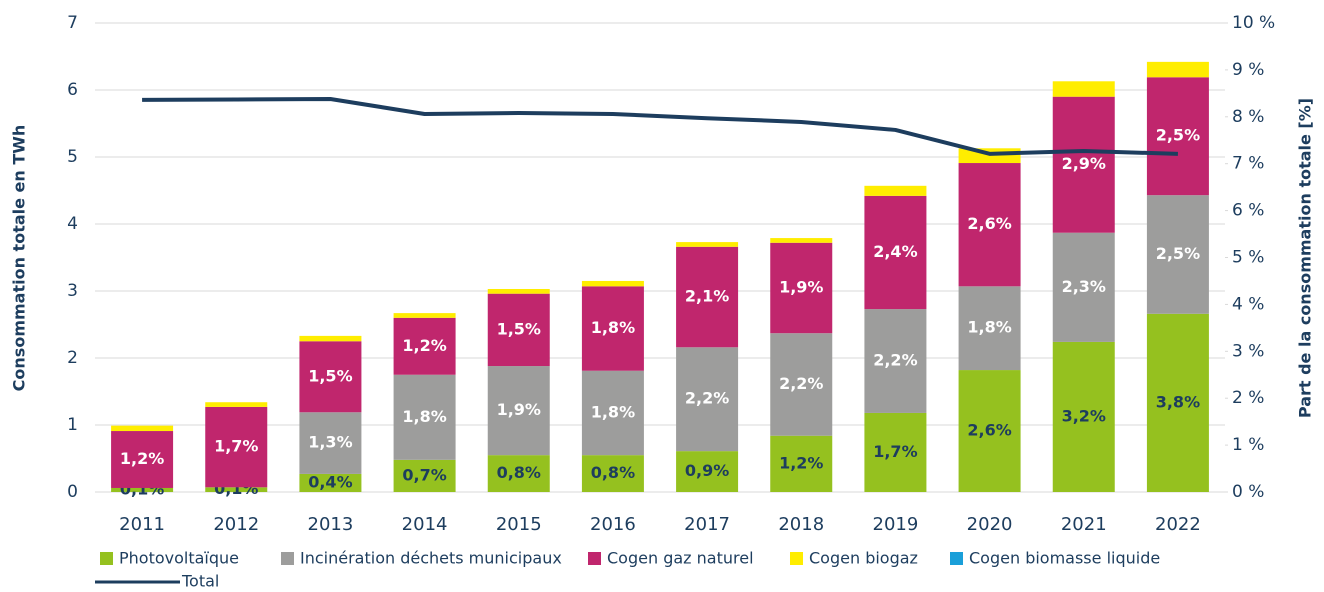 This screenshot has height=592, width=1324. What do you see at coordinates (72, 358) in the screenshot?
I see `y-tick-label: 2` at bounding box center [72, 358].